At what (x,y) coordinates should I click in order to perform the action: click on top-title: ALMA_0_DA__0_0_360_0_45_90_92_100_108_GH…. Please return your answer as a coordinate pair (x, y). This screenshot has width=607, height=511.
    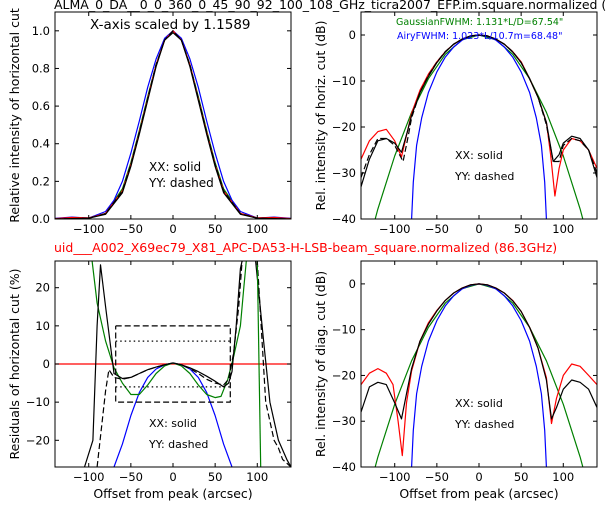
    Looking at the image, I should click on (330, 6).